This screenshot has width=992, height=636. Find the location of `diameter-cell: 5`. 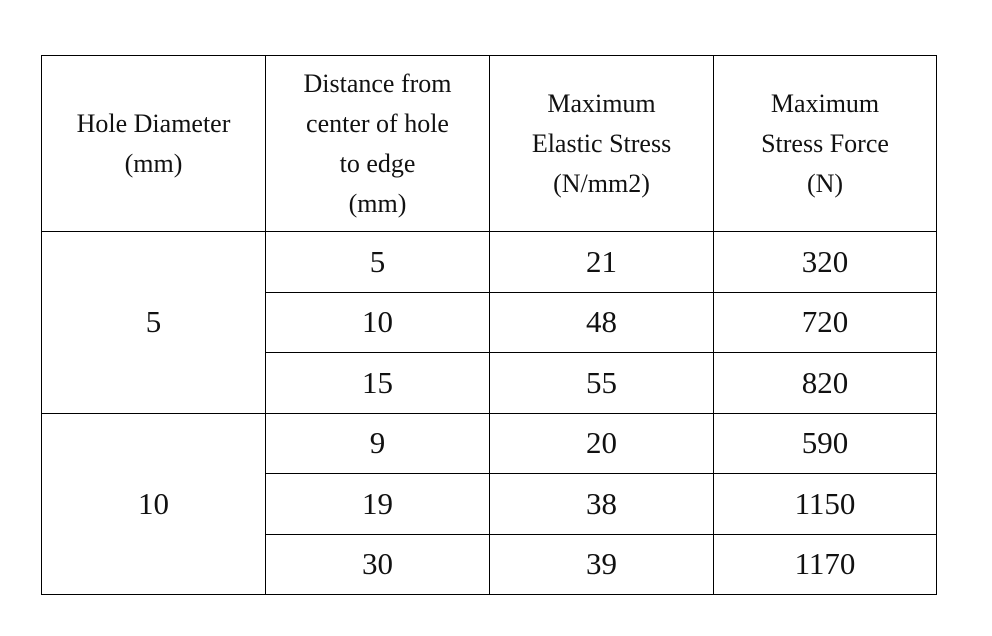

diameter-cell: 5 is located at coordinates (153, 322).